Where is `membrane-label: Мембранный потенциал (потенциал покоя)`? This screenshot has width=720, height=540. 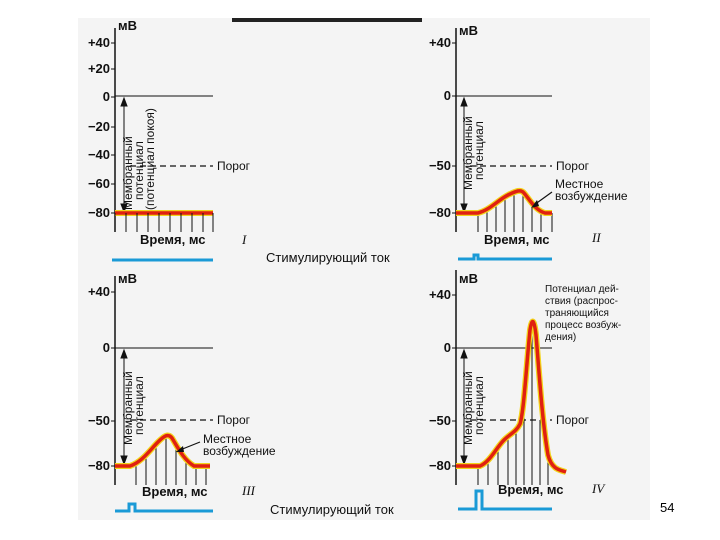
membrane-label: Мембранный потенциал (потенциал покоя) is located at coordinates (139, 159).